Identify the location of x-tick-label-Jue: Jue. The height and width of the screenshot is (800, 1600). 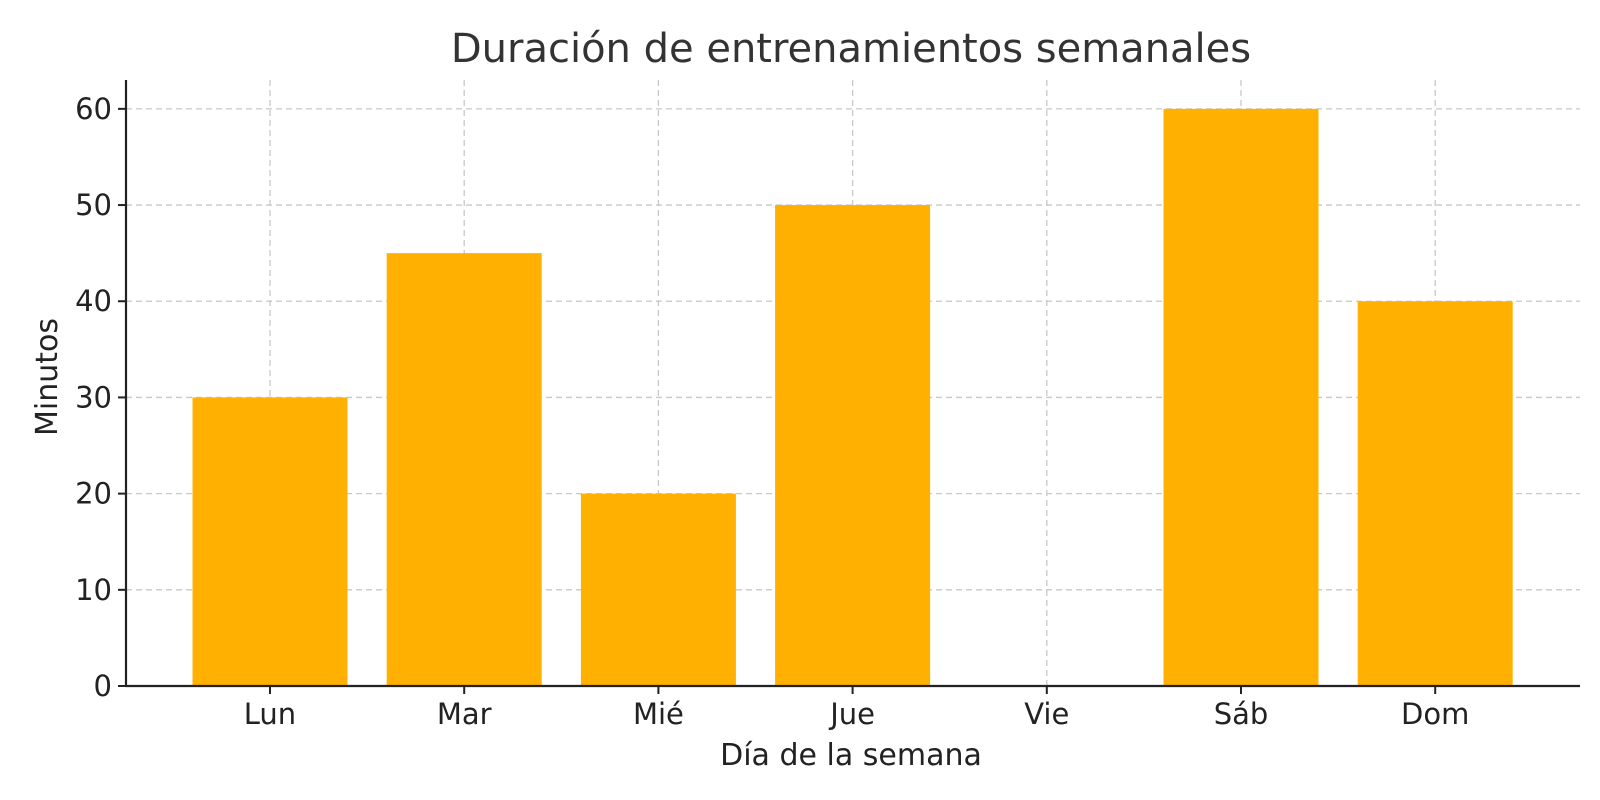
(851, 714).